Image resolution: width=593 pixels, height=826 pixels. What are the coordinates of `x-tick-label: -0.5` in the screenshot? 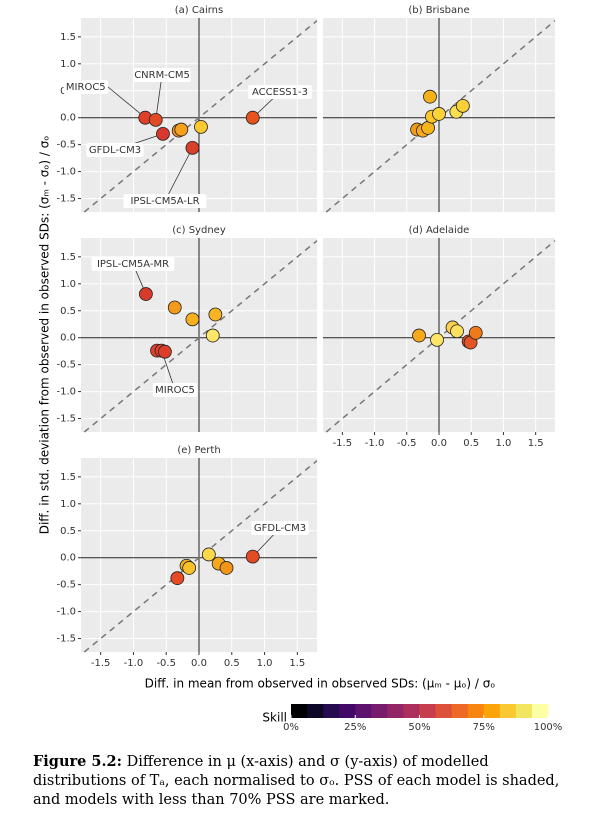 It's located at (166, 663).